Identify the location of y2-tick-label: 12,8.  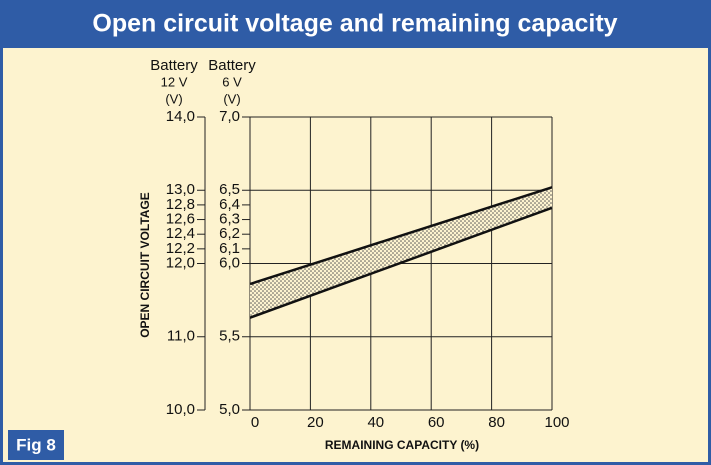
(180, 204).